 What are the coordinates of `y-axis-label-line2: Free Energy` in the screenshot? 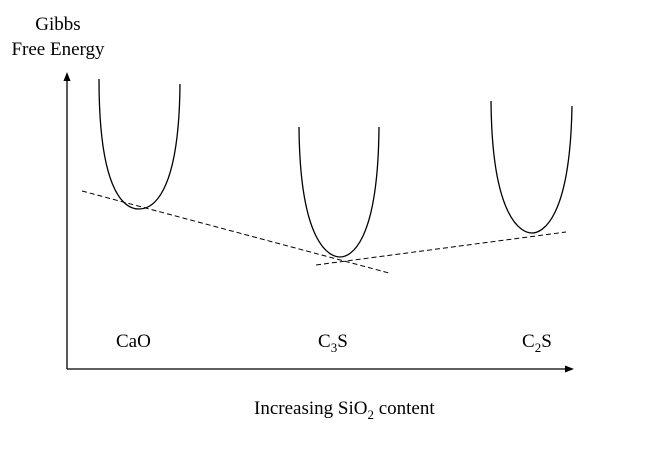 It's located at (58, 49).